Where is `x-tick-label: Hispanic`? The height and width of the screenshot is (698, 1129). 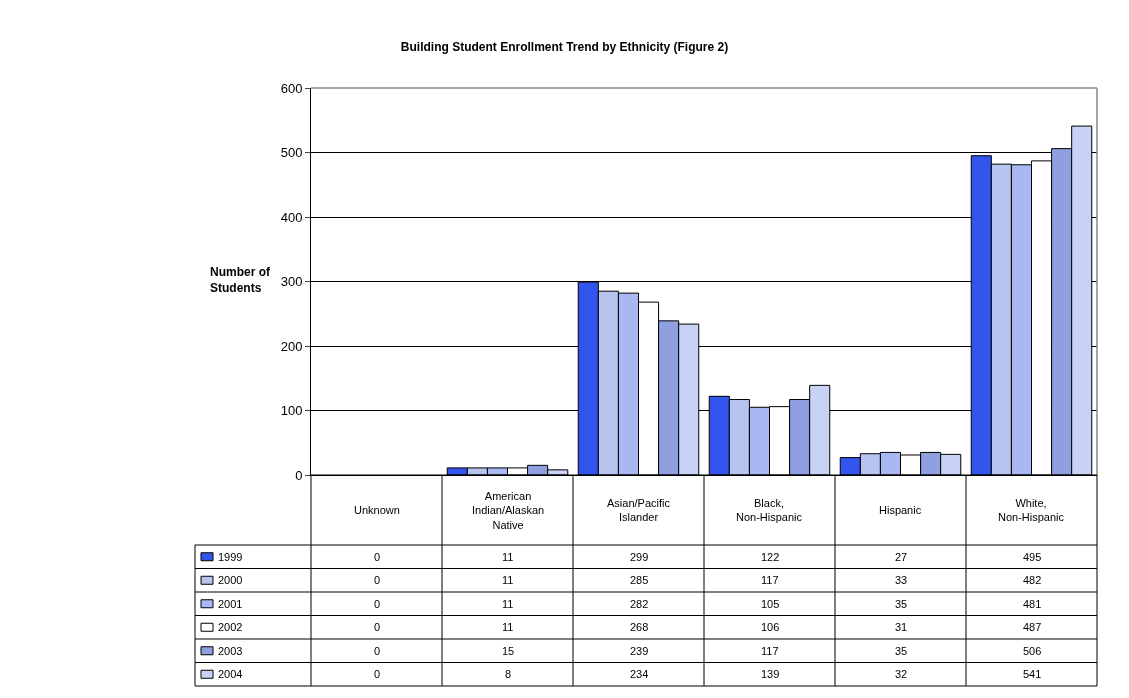 x-tick-label: Hispanic is located at coordinates (900, 510).